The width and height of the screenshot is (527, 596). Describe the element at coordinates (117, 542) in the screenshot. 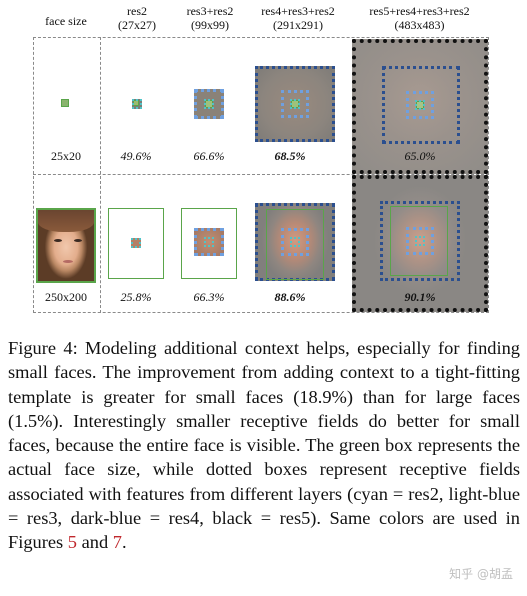

I see `figure-ref-link: 7` at that location.